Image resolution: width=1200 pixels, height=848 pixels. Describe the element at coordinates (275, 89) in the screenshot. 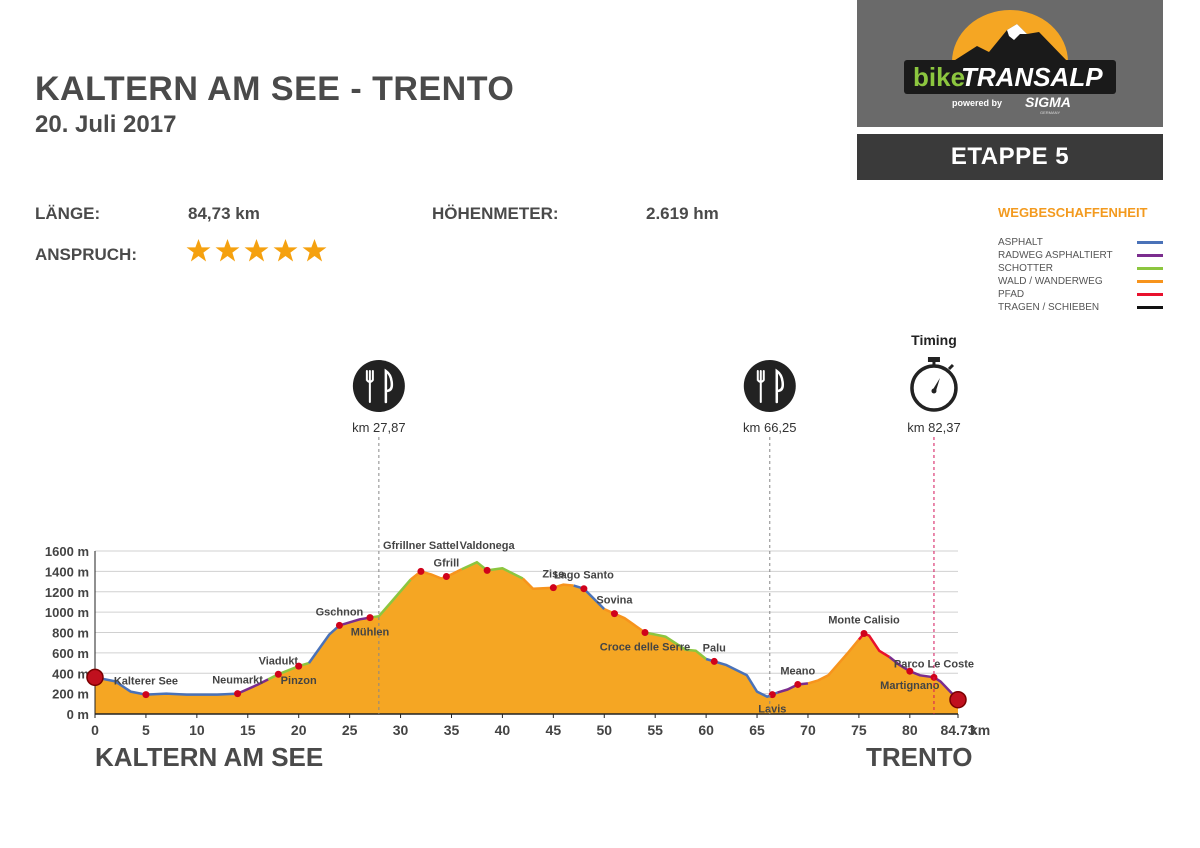

I see `page-title: KALTERN AM SEE - TRENTO` at that location.